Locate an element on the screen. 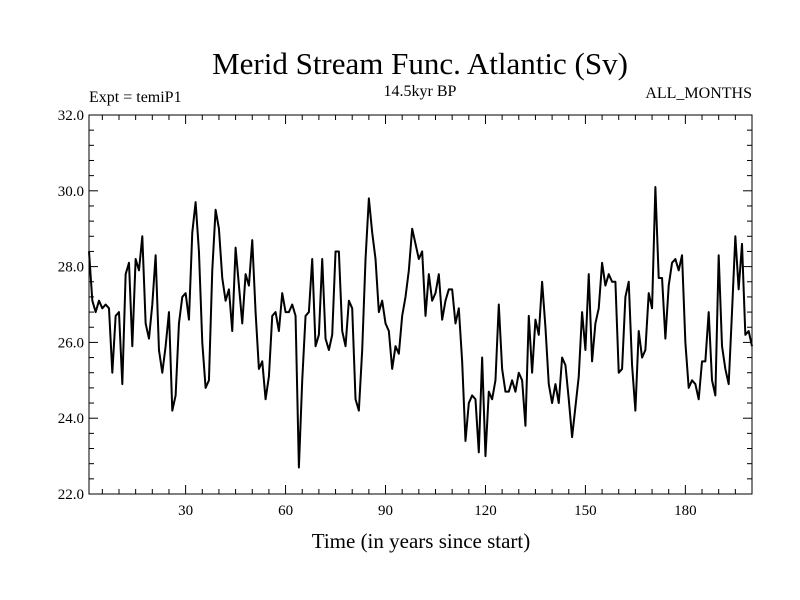  x-axis-label: Time (in years since start) is located at coordinates (421, 541).